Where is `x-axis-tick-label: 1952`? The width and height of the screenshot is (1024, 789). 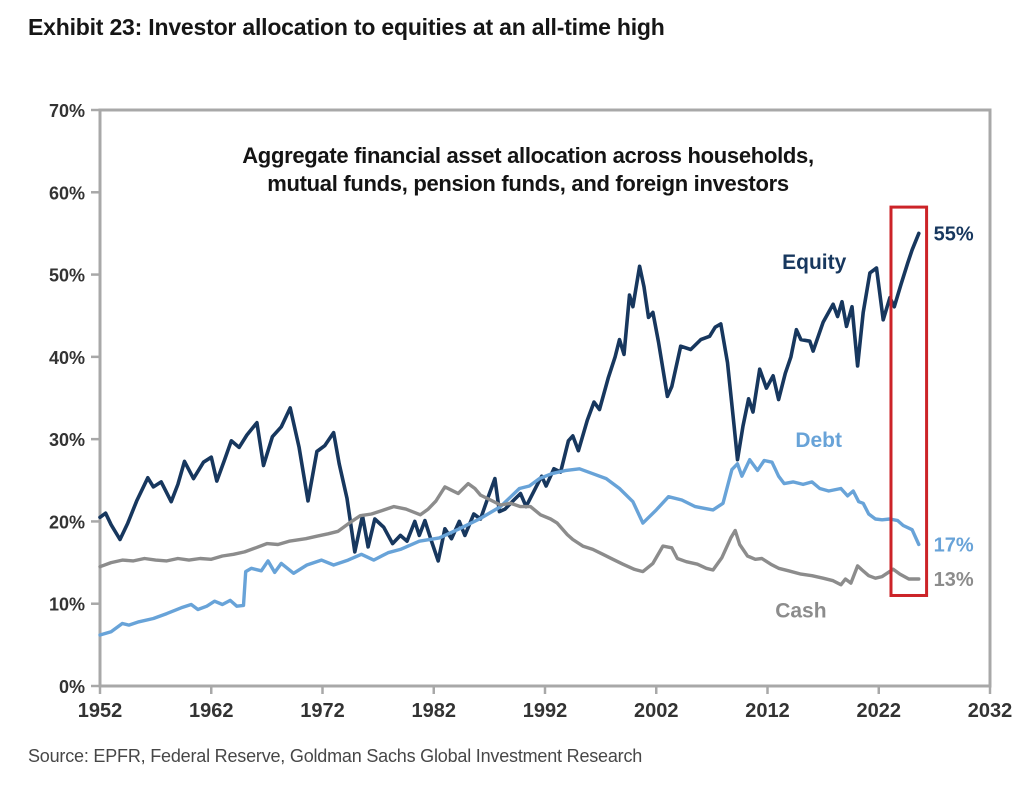
x-axis-tick-label: 1952 is located at coordinates (100, 711).